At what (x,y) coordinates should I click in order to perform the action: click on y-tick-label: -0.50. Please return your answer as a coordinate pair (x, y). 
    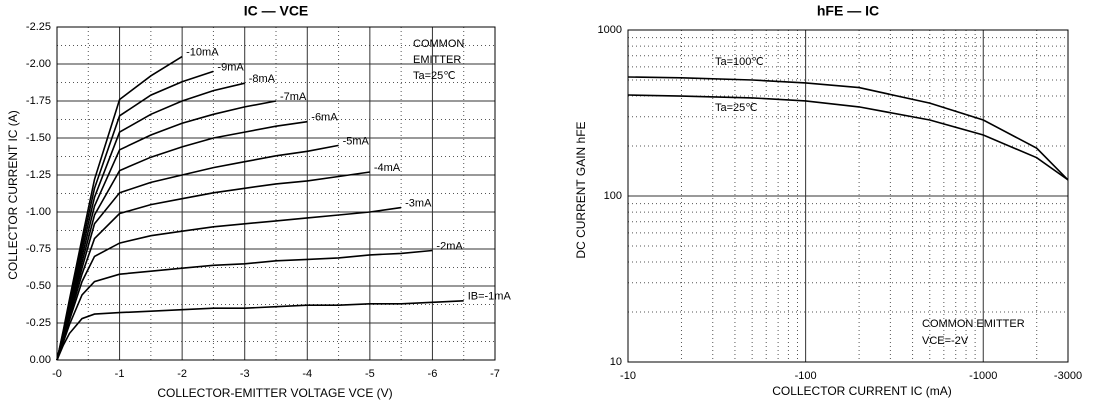
    Looking at the image, I should click on (38, 286).